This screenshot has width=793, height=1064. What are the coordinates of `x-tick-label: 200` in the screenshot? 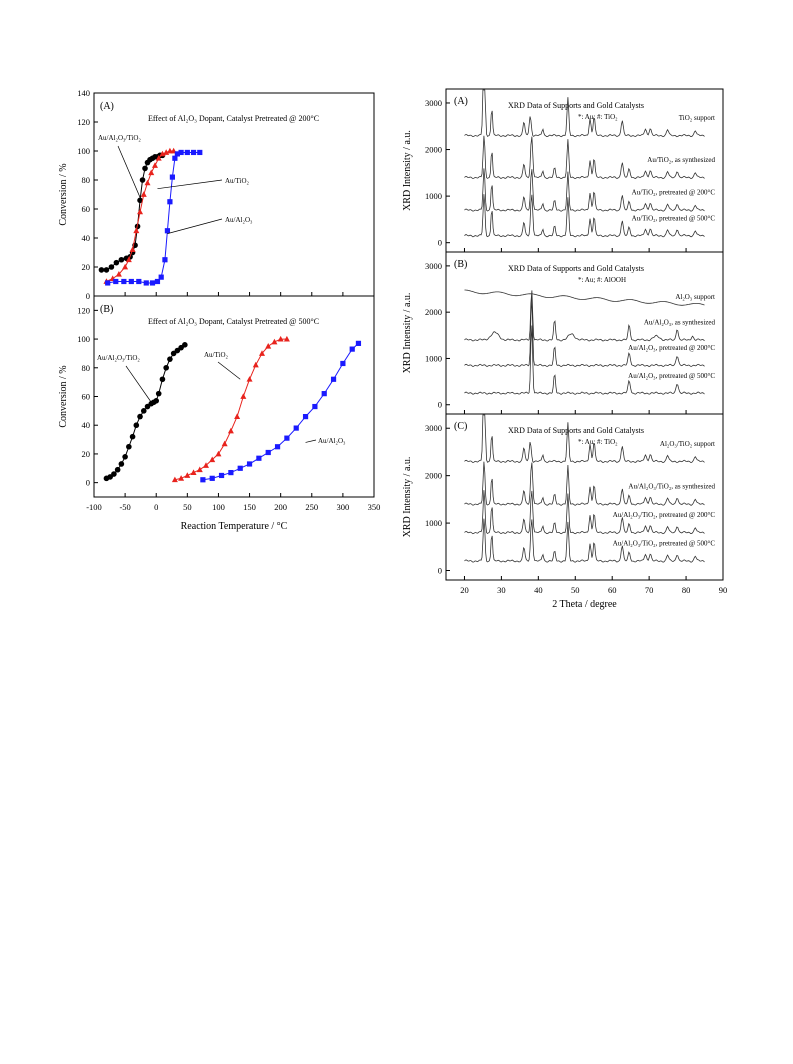 It's located at (280, 507).